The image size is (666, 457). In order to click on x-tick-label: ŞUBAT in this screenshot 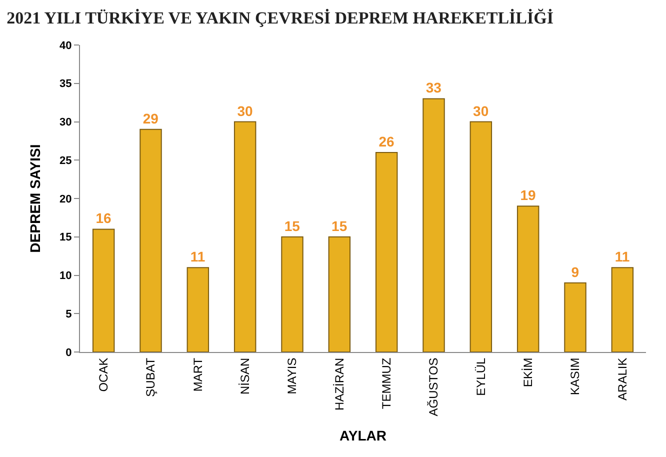, I will do `click(151, 377)`.